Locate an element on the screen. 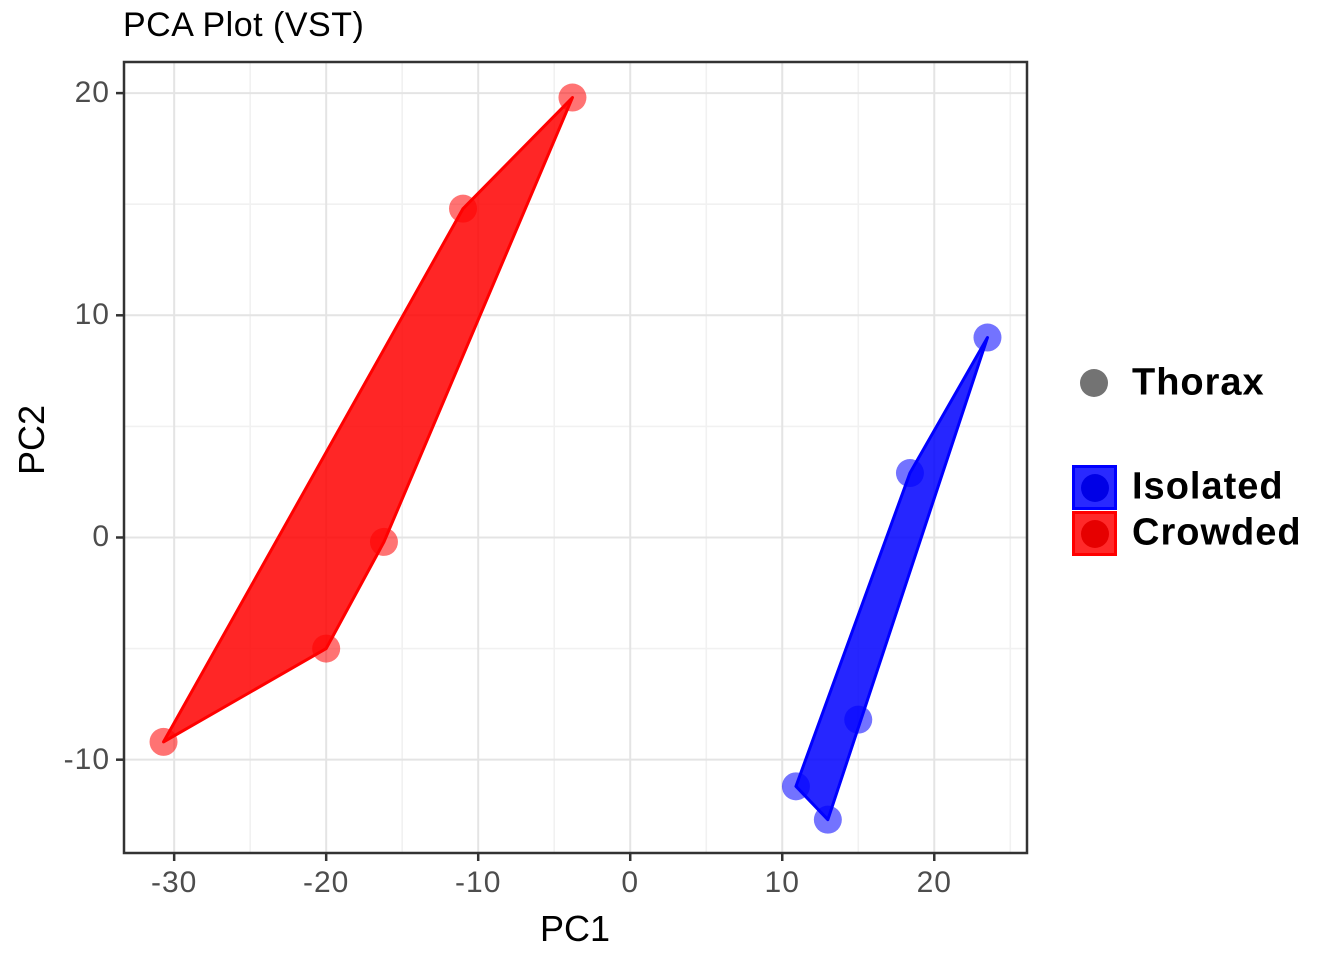 This screenshot has height=960, width=1344. y-tick-label: 20 is located at coordinates (92, 93).